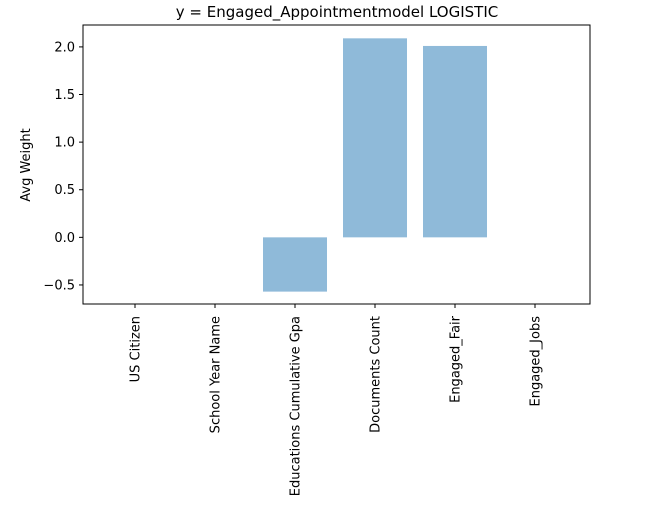 The image size is (656, 507). Describe the element at coordinates (64, 190) in the screenshot. I see `y-tick-label: 0.5` at that location.